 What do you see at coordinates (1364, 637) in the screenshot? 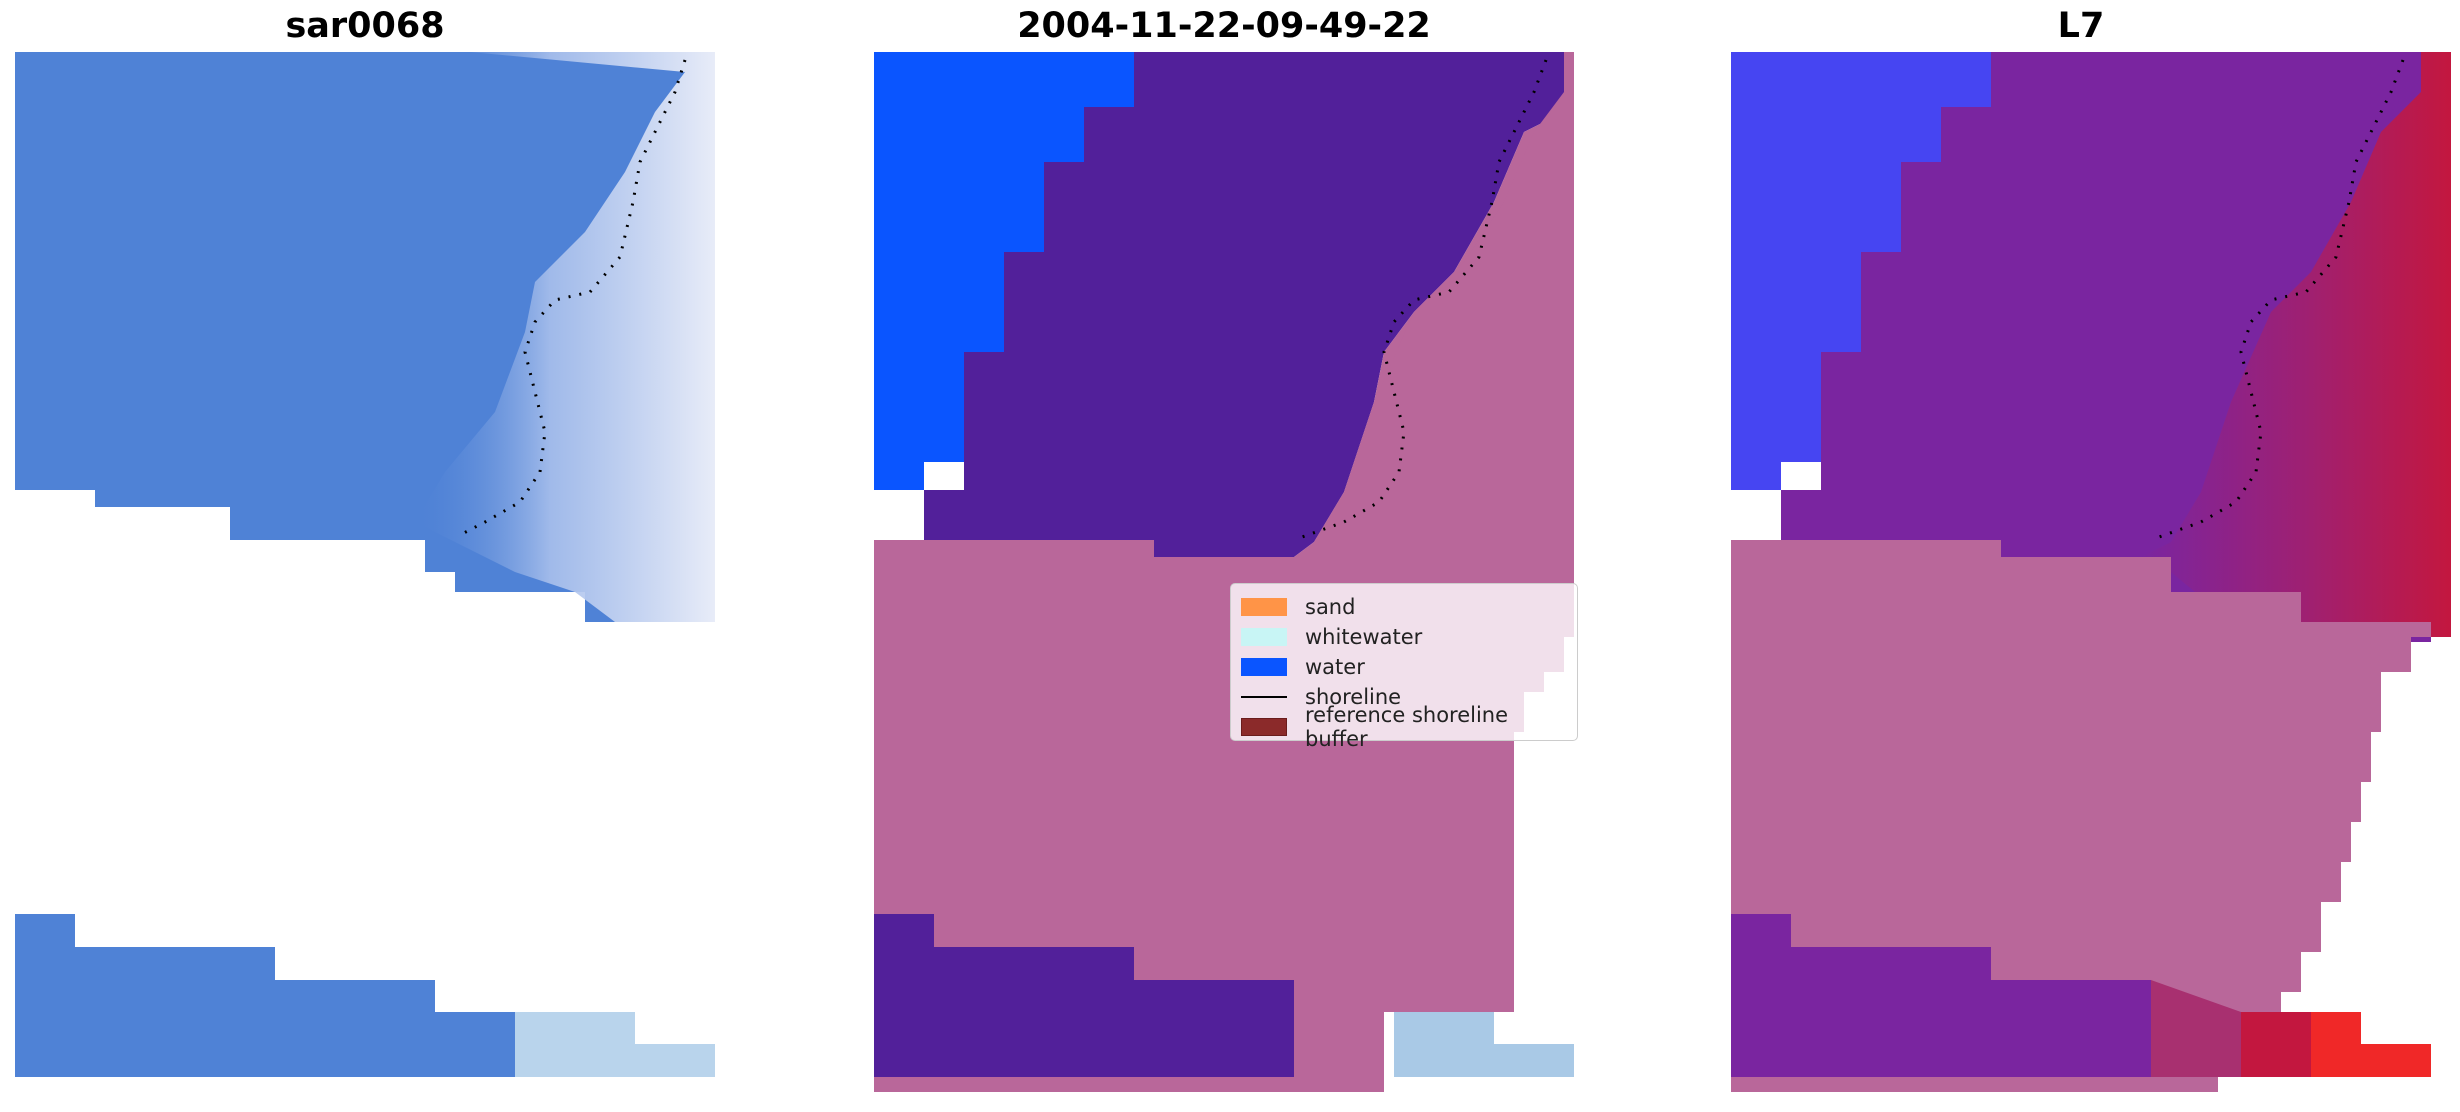
I see `legend-label-whitewater: whitewater` at bounding box center [1364, 637].